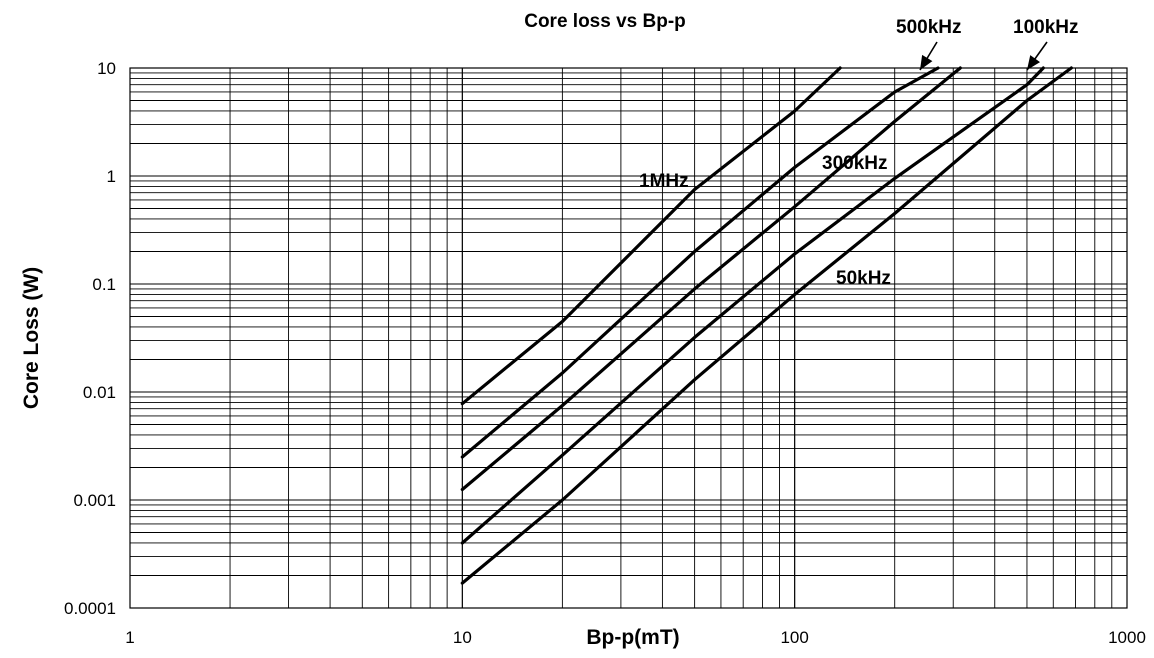  Describe the element at coordinates (94, 500) in the screenshot. I see `y-tick-label: 0.001` at that location.